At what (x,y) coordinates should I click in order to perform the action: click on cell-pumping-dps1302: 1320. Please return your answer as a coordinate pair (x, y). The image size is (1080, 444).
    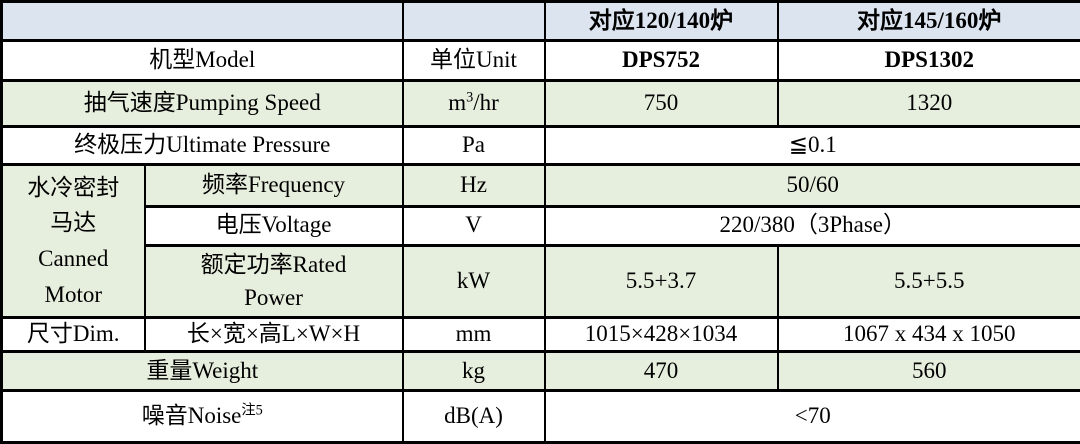
    Looking at the image, I should click on (928, 103).